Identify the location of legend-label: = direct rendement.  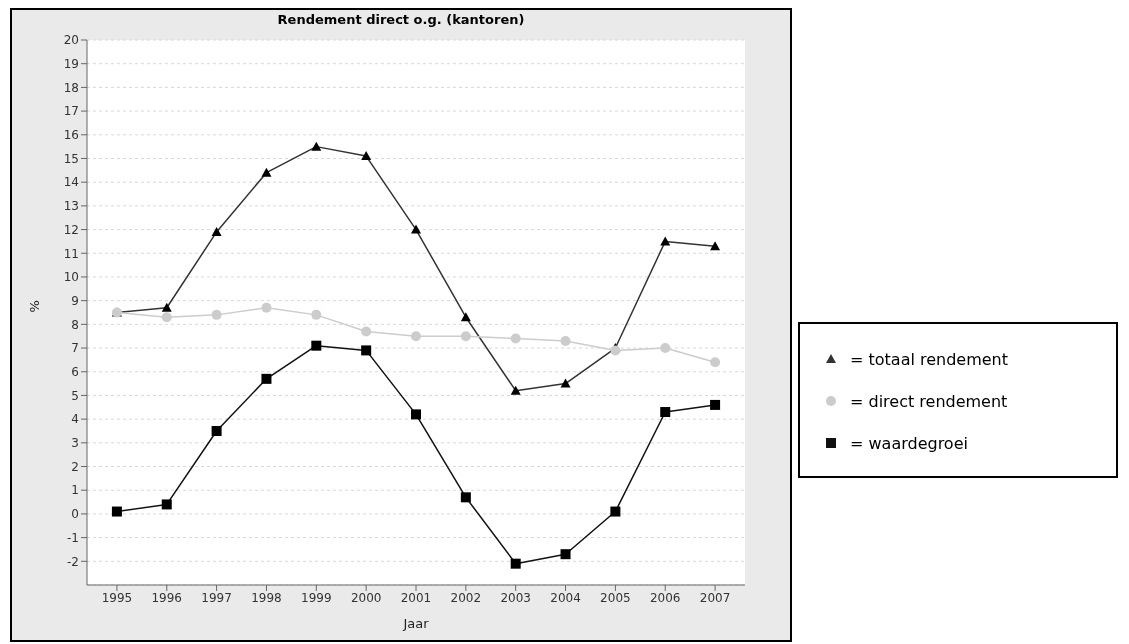
(929, 401).